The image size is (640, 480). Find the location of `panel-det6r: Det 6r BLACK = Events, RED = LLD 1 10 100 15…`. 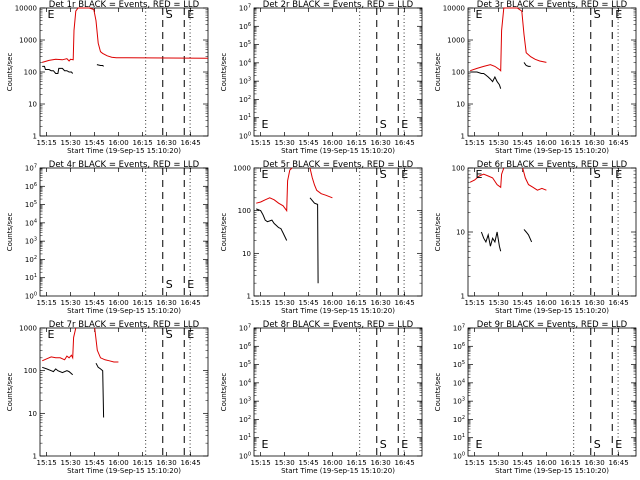

panel-det6r: Det 6r BLACK = Events, RED = LLD 1 10 100 15… is located at coordinates (535, 237).